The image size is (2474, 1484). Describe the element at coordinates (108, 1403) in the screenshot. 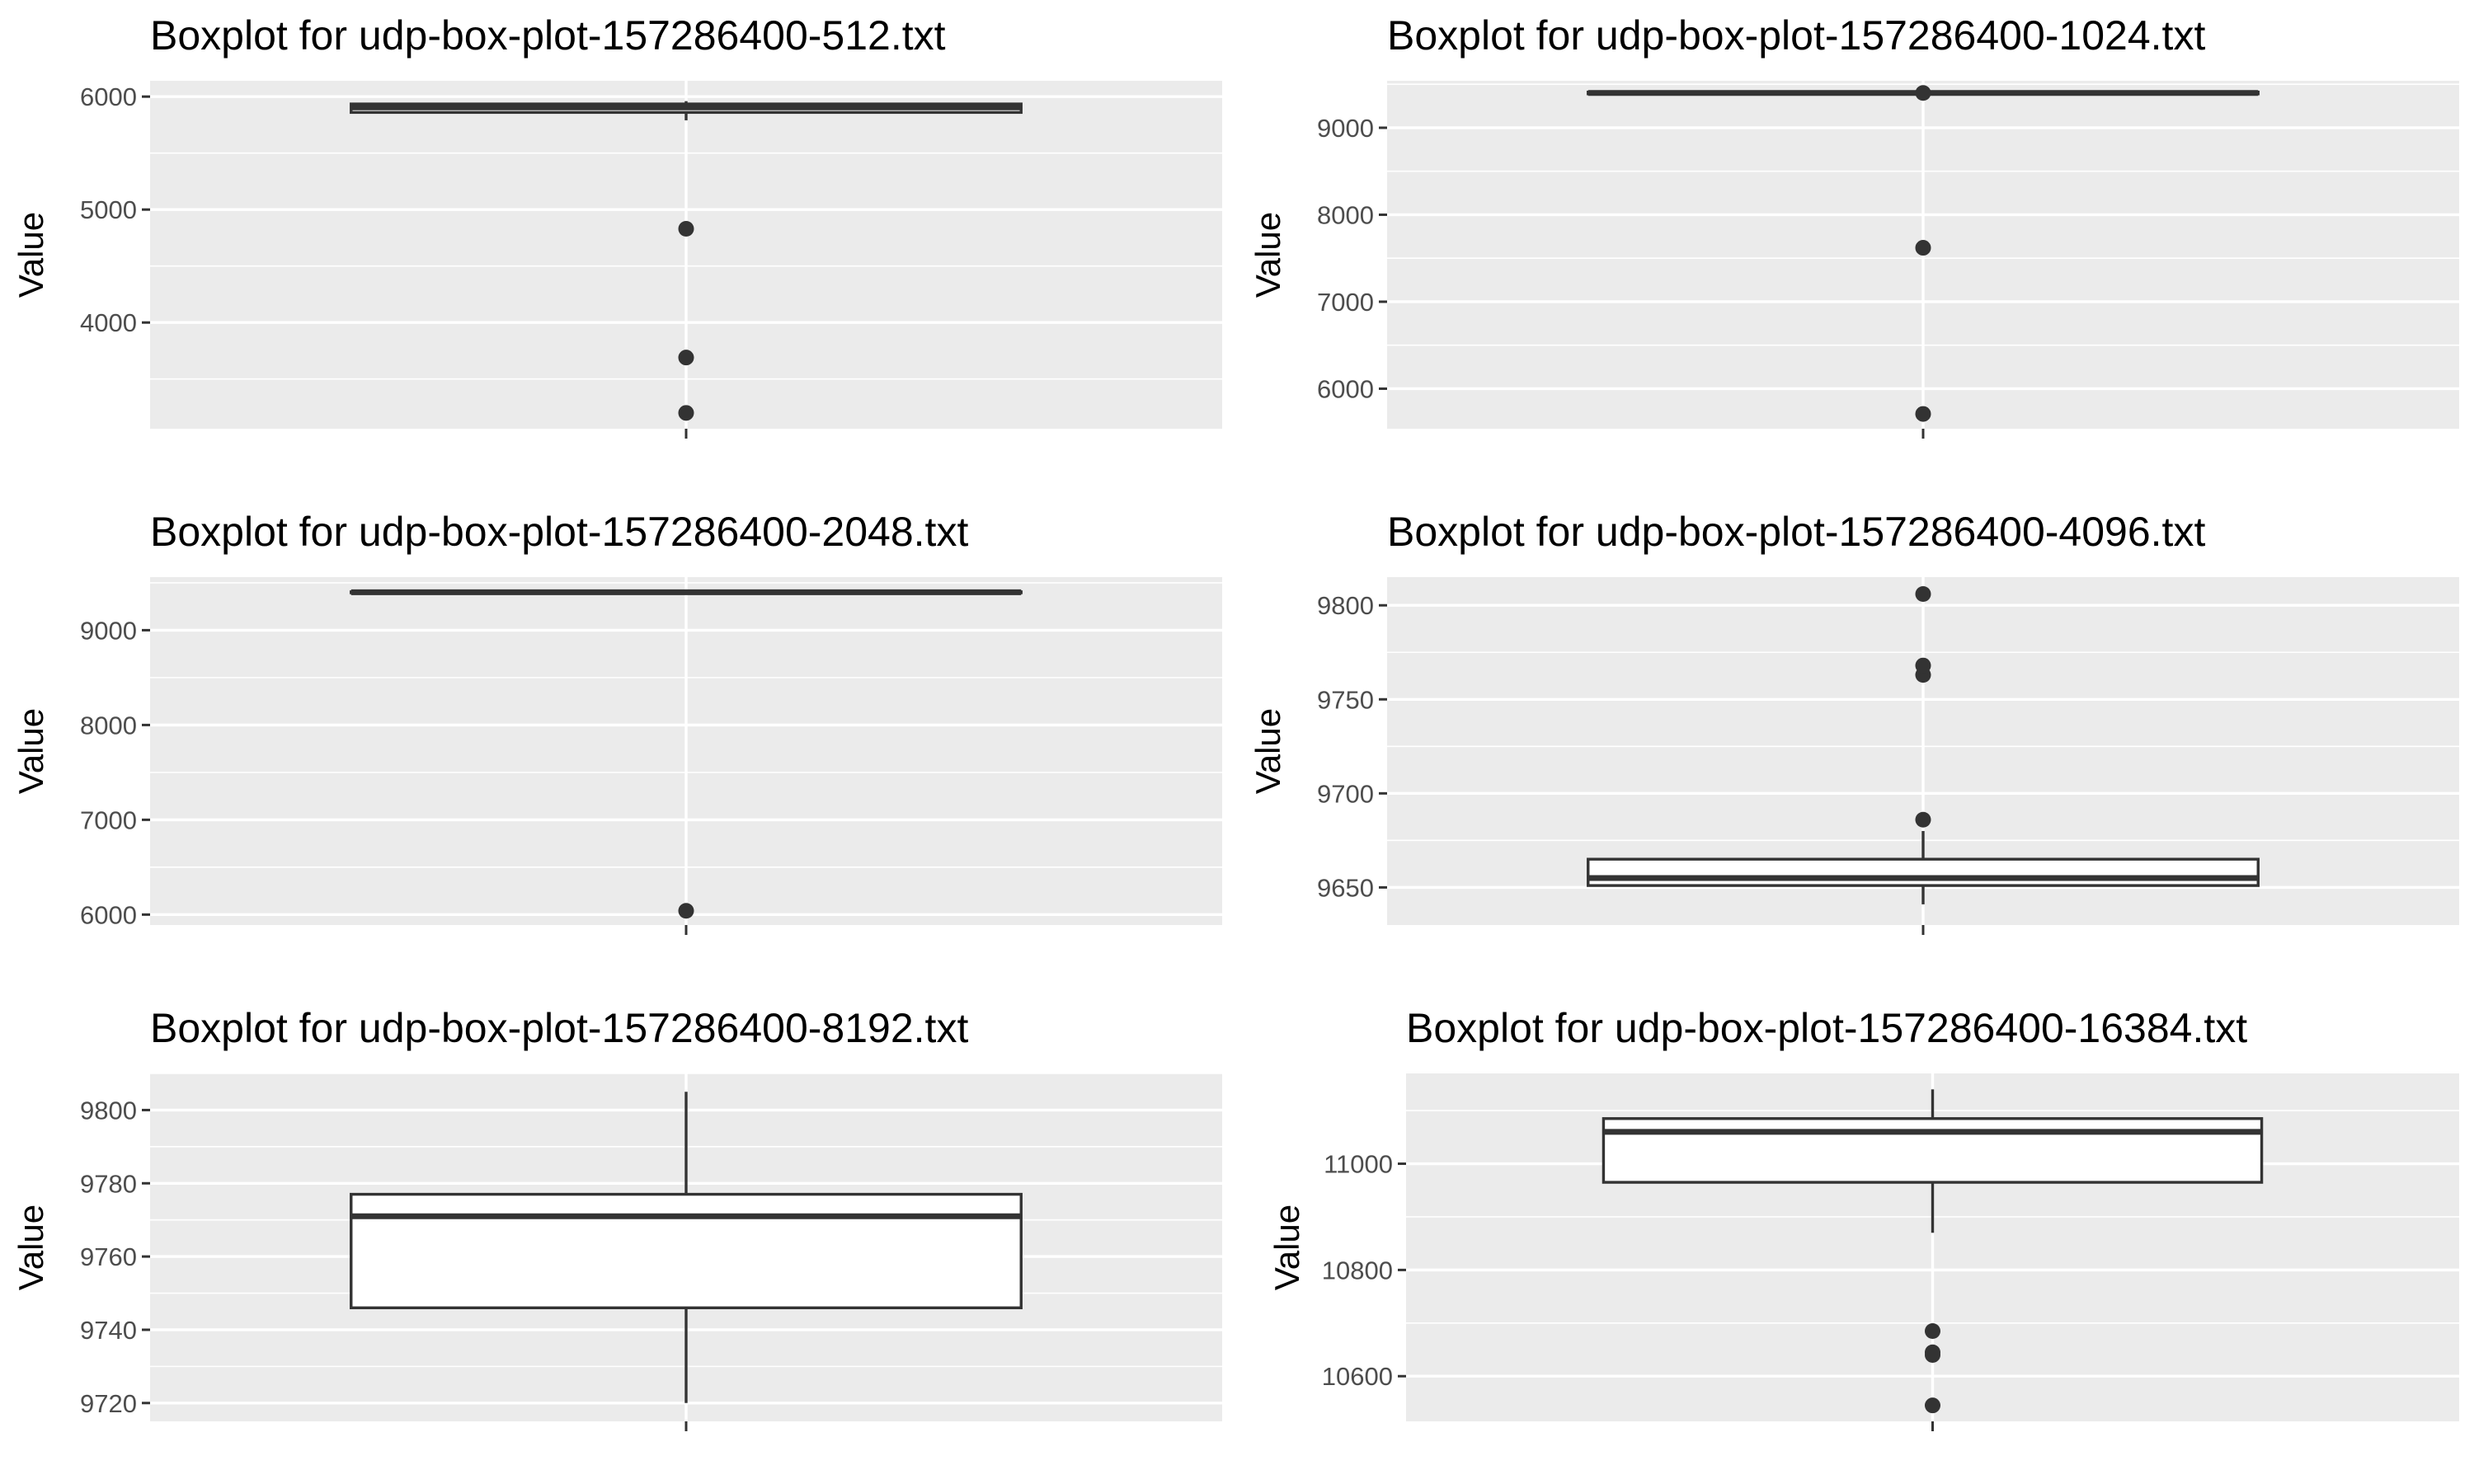

I see `y-tick-label: 9720` at that location.